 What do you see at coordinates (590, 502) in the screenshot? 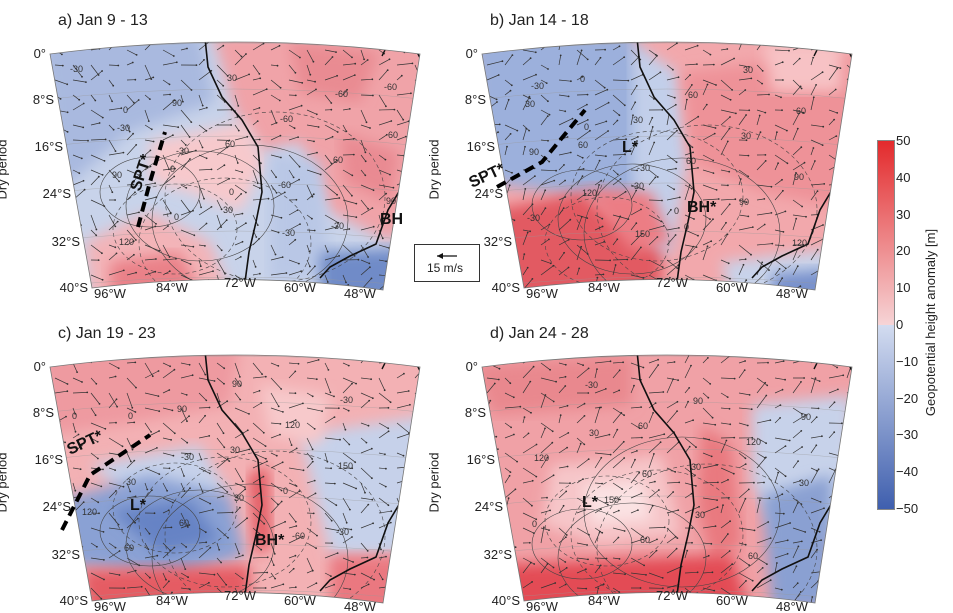
I see `annotation-l: L*` at bounding box center [590, 502].